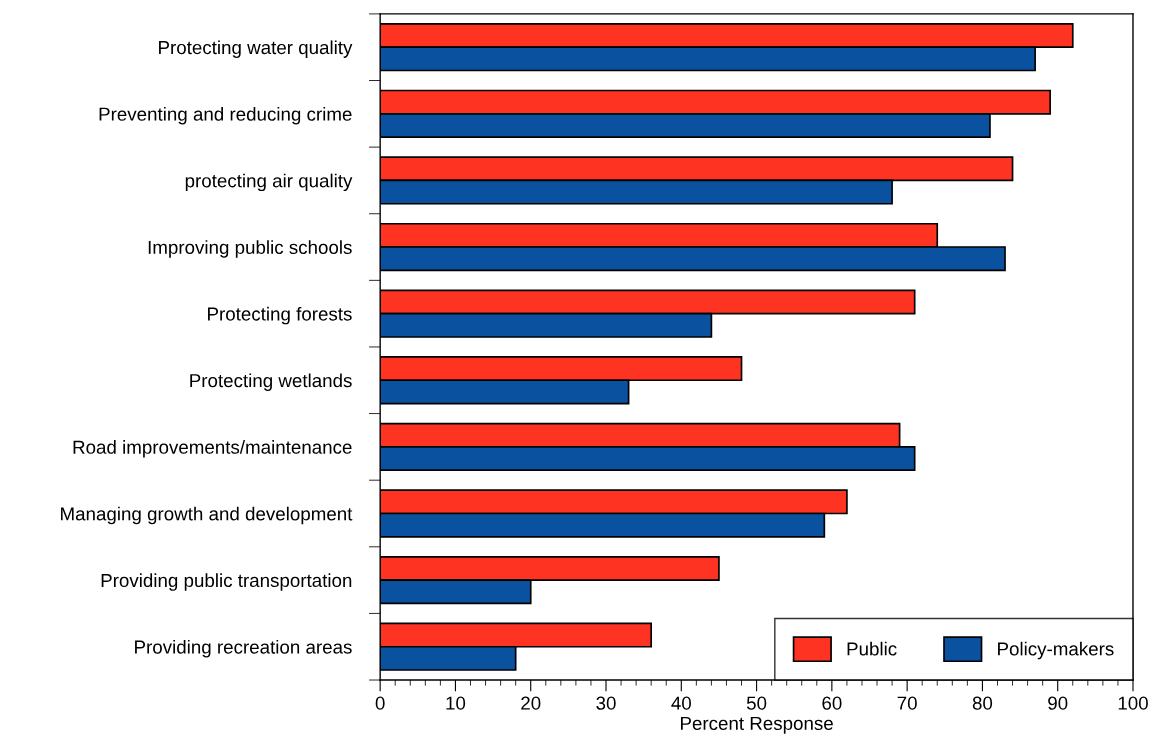 The height and width of the screenshot is (751, 1152). I want to click on legend-label: Public, so click(872, 648).